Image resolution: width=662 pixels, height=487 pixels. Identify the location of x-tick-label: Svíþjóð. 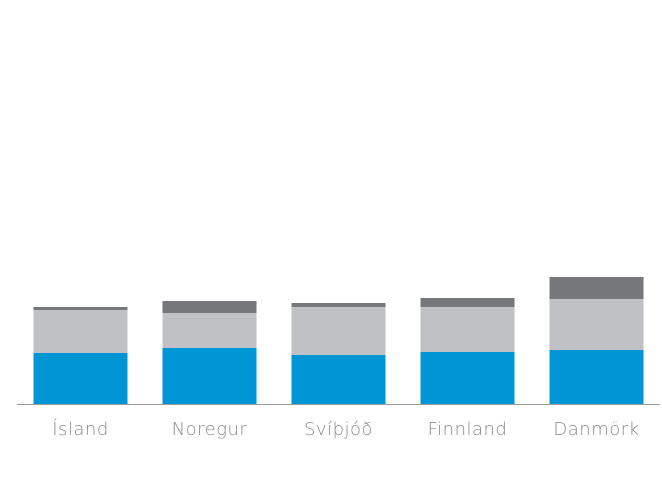
(338, 429).